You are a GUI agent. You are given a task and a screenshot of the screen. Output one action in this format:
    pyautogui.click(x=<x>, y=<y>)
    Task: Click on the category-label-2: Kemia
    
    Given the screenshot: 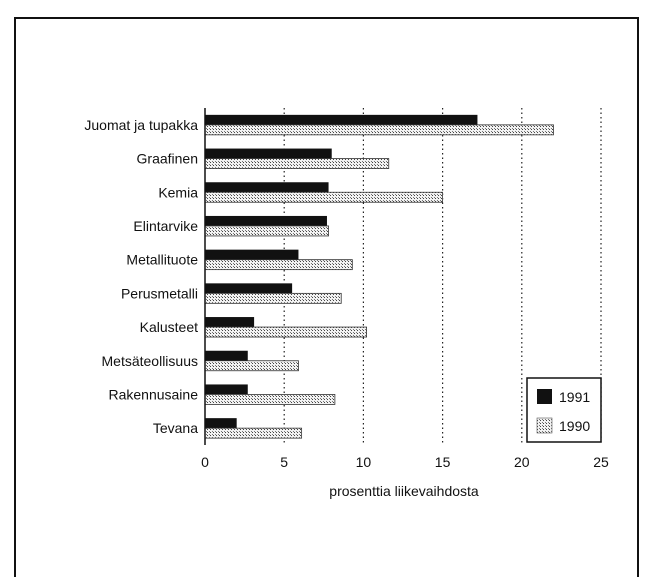 What is the action you would take?
    pyautogui.click(x=178, y=192)
    